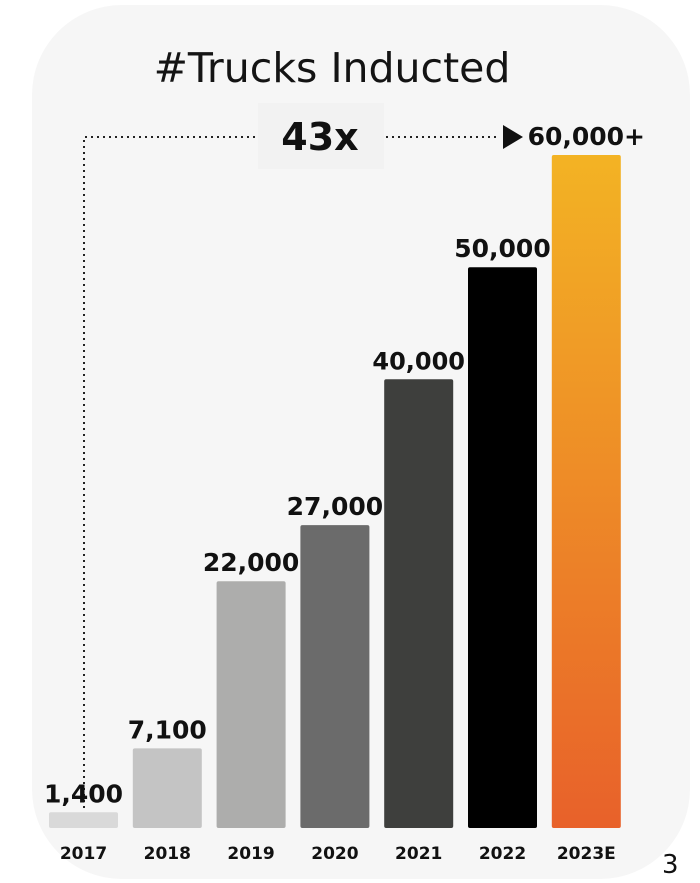 This screenshot has width=700, height=883. I want to click on x-tick-label-2017: 2017, so click(83, 854).